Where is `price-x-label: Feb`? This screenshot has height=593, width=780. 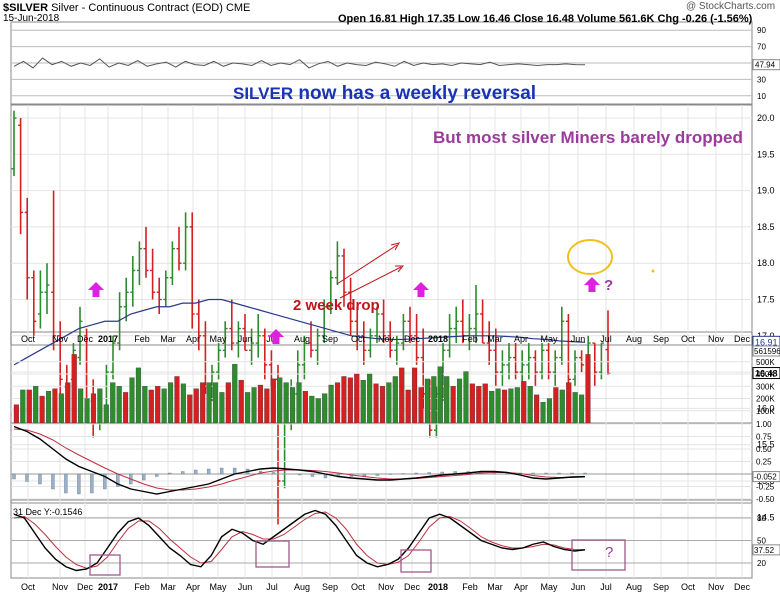 price-x-label: Feb is located at coordinates (142, 339).